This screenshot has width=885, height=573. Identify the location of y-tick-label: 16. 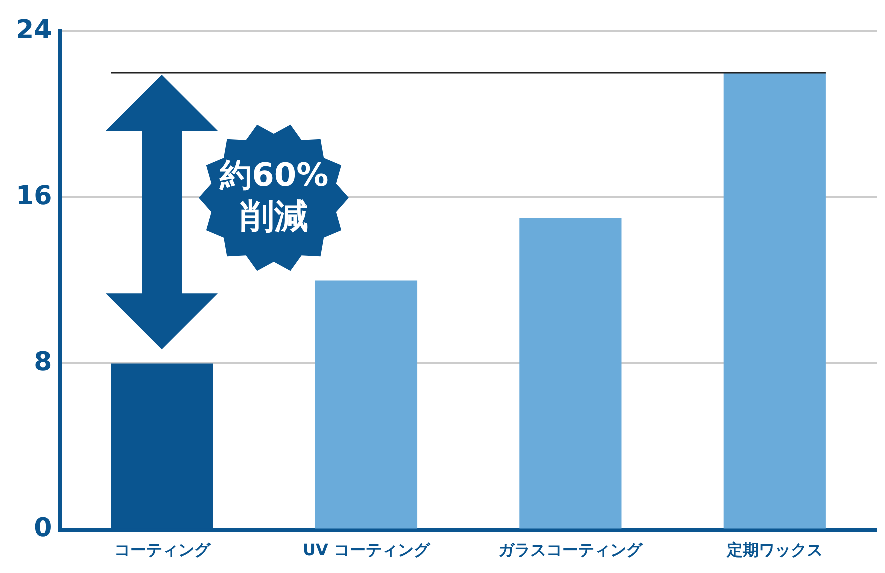
(34, 196).